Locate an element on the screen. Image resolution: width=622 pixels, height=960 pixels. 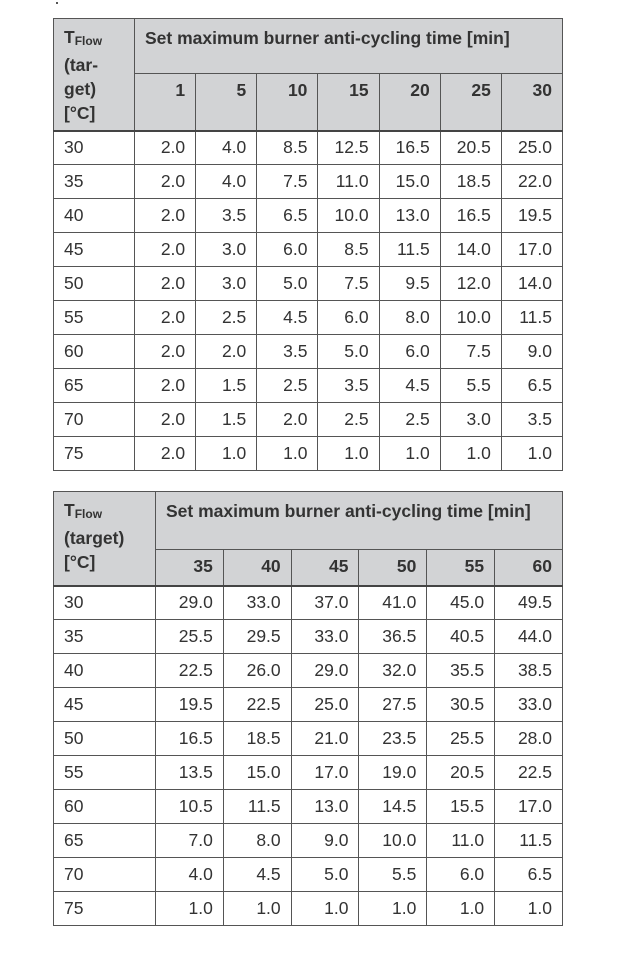
table-row: 75 2.0 1.0 1.0 1.0 1.0 1.0 1.0 is located at coordinates (308, 453).